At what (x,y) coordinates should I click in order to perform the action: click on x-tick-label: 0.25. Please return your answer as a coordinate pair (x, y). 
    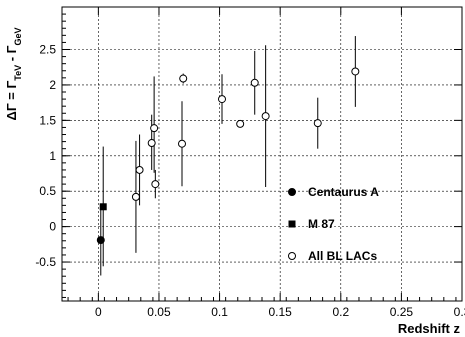
    Looking at the image, I should click on (402, 312).